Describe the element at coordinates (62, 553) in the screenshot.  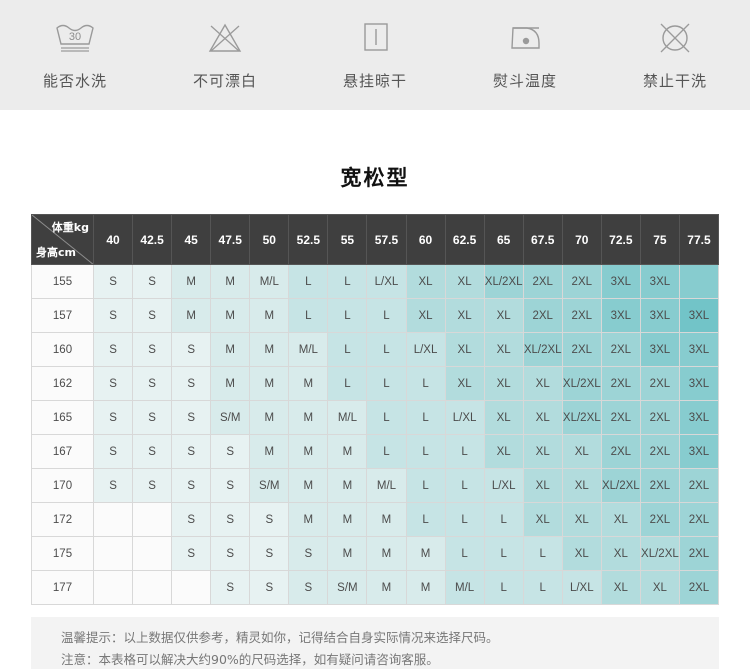
I see `height-cell-175: 175` at that location.